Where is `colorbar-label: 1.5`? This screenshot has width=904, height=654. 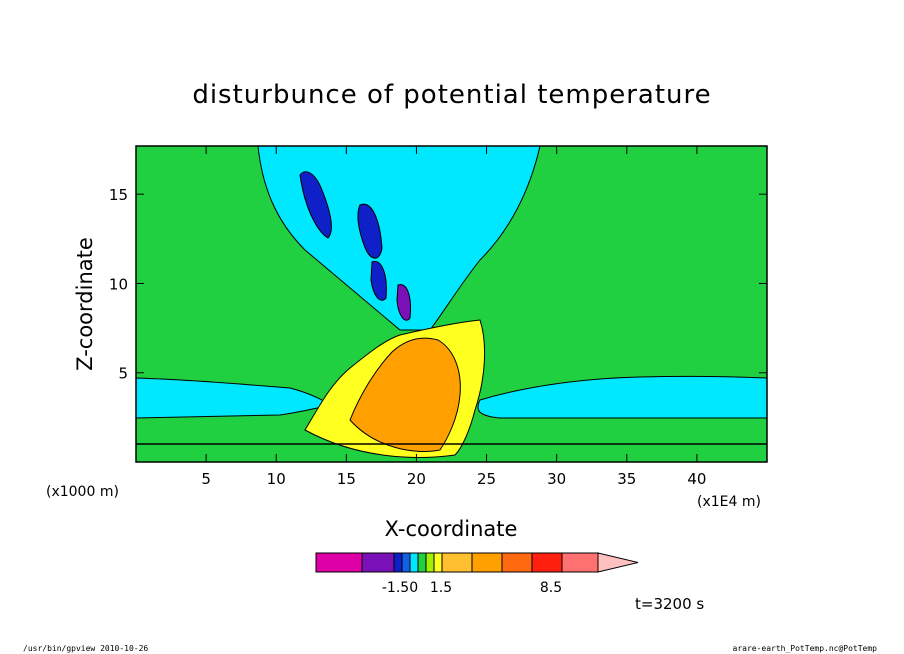 colorbar-label: 1.5 is located at coordinates (441, 588).